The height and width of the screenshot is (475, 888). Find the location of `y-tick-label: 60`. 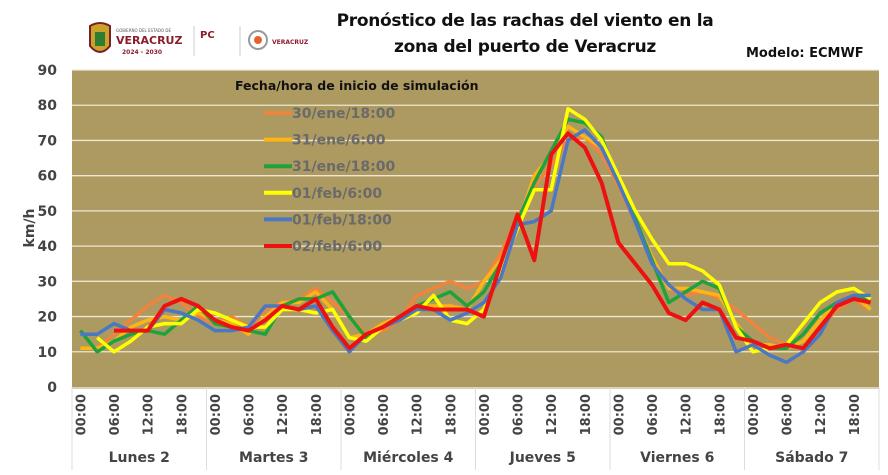

y-tick-label: 60 is located at coordinates (48, 177).